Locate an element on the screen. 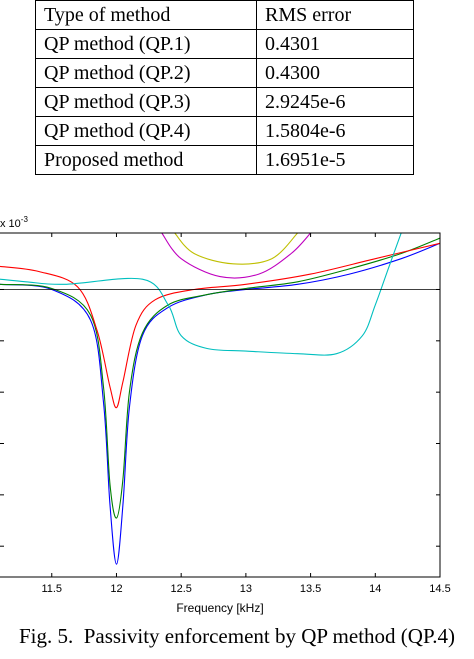 The image size is (474, 659). x-axis-label: Frequency [kHz] is located at coordinates (219, 608).